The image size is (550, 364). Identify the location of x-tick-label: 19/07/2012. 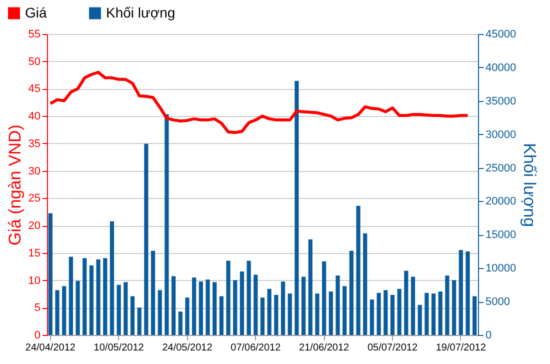
(461, 348).